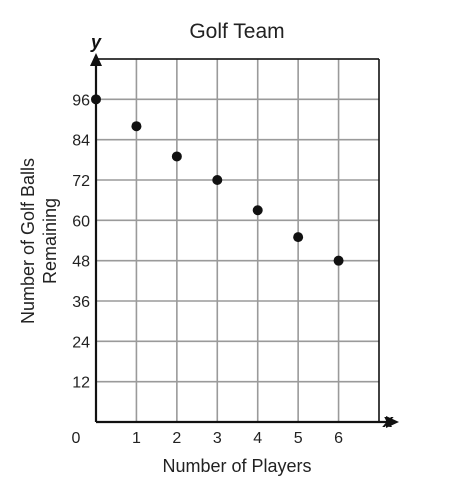 The image size is (469, 486). Describe the element at coordinates (338, 438) in the screenshot. I see `x-tick-label: 6` at that location.